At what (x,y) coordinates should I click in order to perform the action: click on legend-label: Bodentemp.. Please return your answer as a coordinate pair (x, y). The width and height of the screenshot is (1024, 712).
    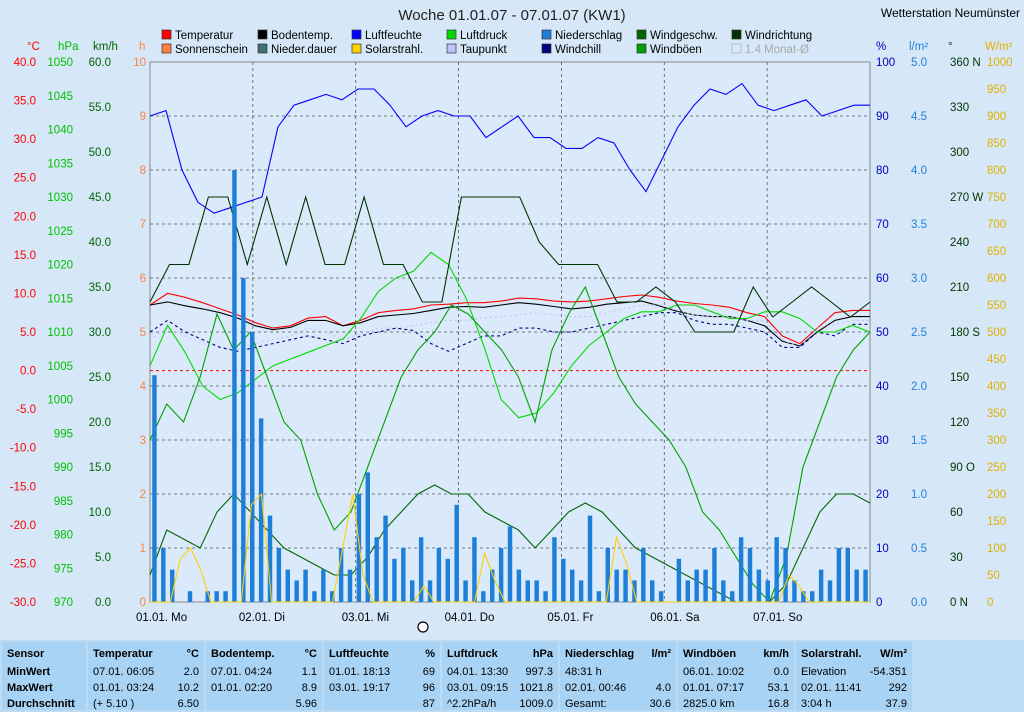
    Looking at the image, I should click on (302, 36).